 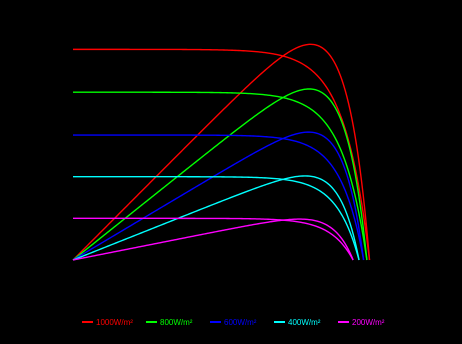 What do you see at coordinates (304, 322) in the screenshot?
I see `legend-label: 400W/m²` at bounding box center [304, 322].